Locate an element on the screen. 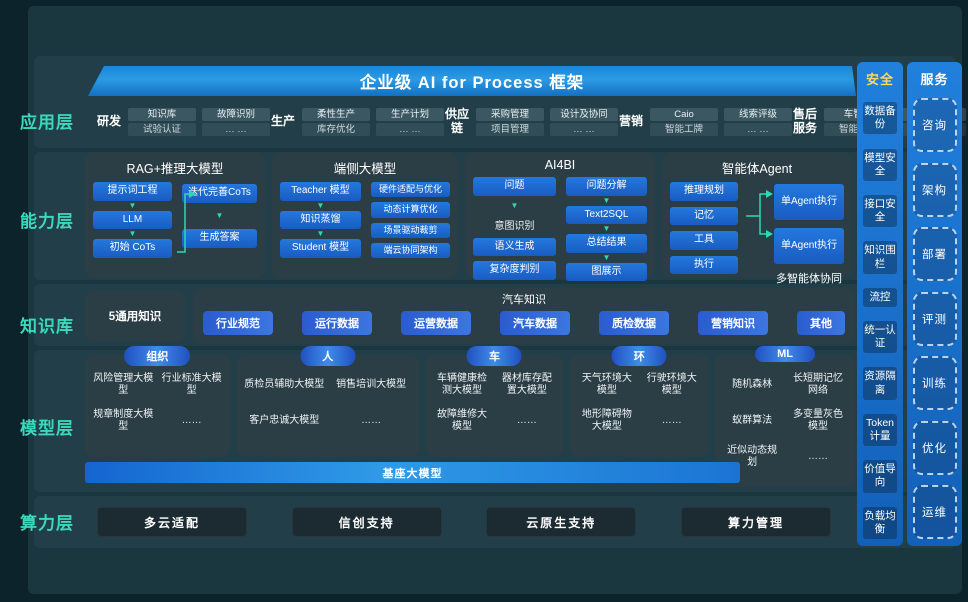 The height and width of the screenshot is (602, 968). compute-button: 算力管理 is located at coordinates (755, 522).